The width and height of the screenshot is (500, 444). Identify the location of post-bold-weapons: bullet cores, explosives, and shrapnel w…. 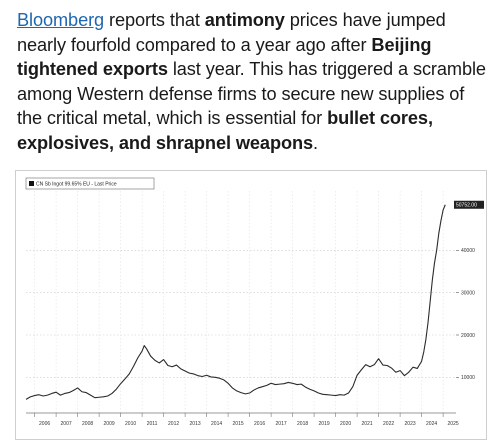
(225, 130).